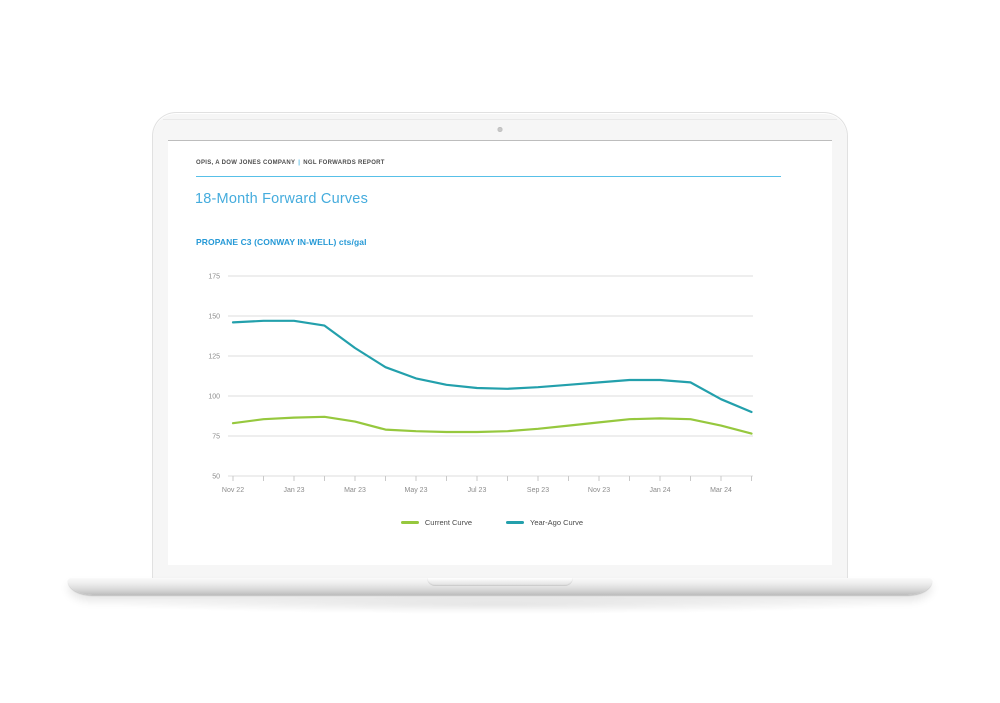  What do you see at coordinates (246, 163) in the screenshot?
I see `masthead-brand: OPIS, A DOW JONES COMPANY` at bounding box center [246, 163].